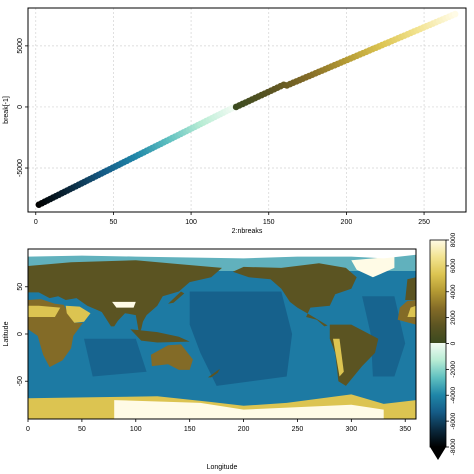 This screenshot has height=474, width=474. What do you see at coordinates (453, 446) in the screenshot?
I see `colorbar-tick-label: -8000` at bounding box center [453, 446].